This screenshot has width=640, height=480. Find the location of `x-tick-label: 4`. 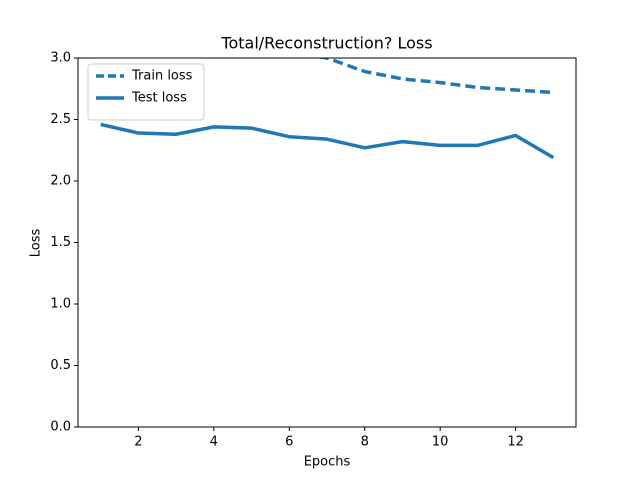

x-tick-label: 4 is located at coordinates (214, 442).